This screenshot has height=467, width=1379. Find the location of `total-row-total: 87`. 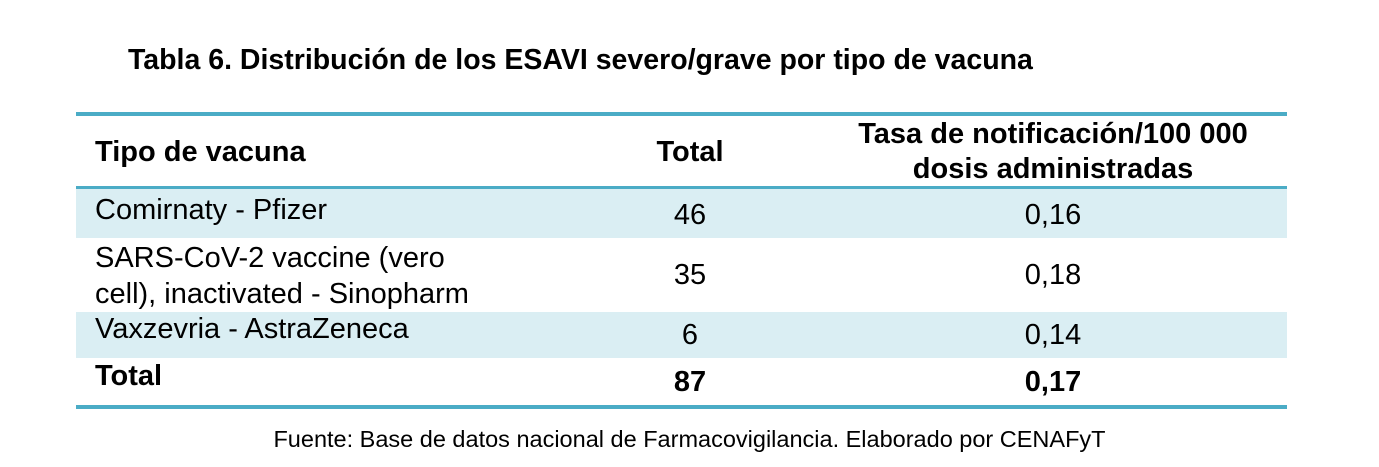

total-row-total: 87 is located at coordinates (690, 382).